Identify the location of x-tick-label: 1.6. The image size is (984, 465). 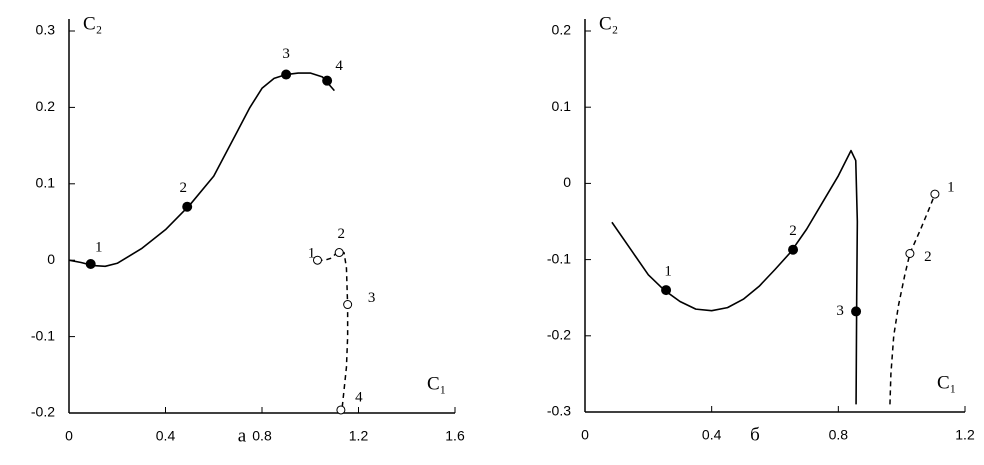
(455, 436).